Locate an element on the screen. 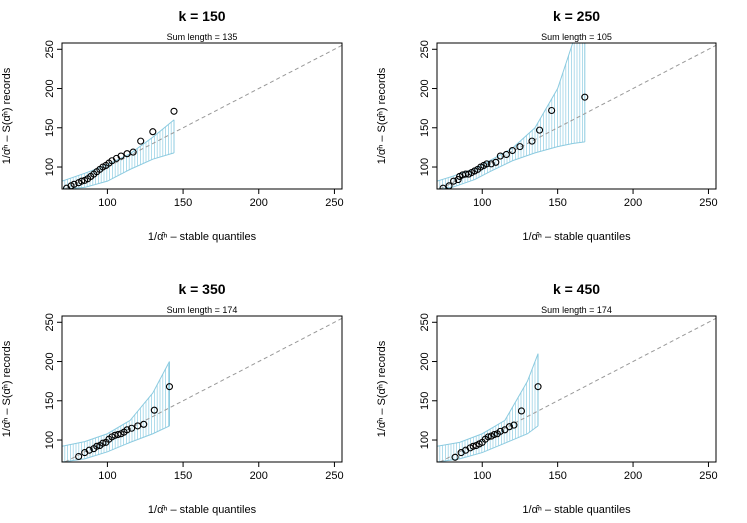 Image resolution: width=747 pixels, height=523 pixels. panel-title: k = 350 is located at coordinates (201, 289).